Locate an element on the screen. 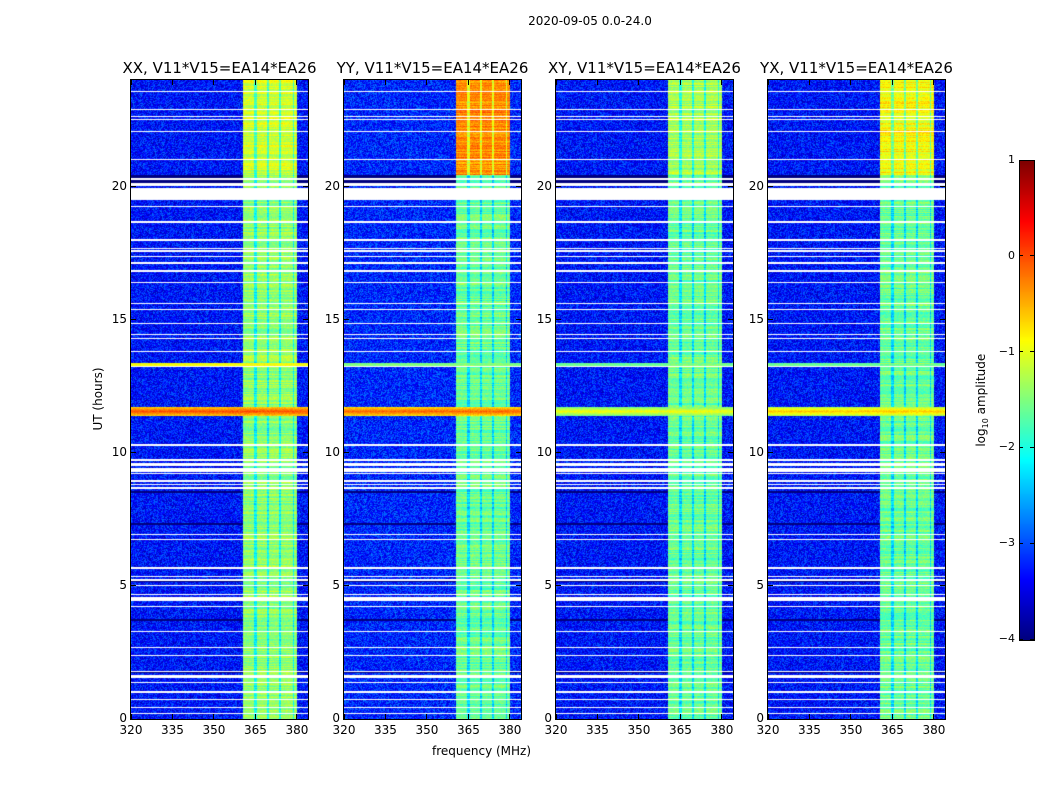  panel-title: YY, V11*V15=EA14*EA26 is located at coordinates (432, 68).